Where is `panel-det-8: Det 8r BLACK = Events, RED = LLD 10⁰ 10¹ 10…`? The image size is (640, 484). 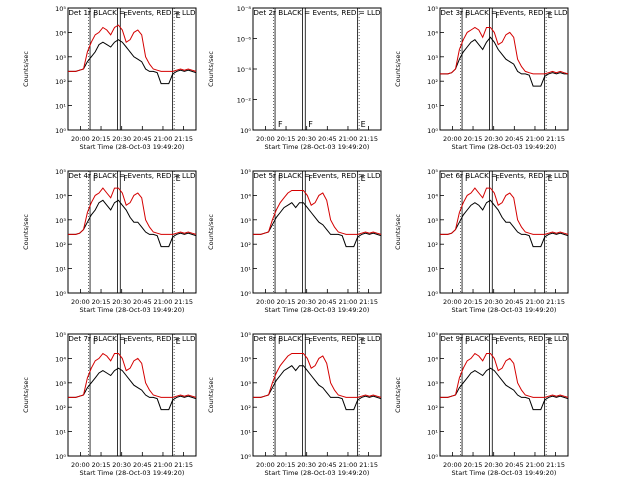 panel-det-8: Det 8r BLACK = Events, RED = LLD 10⁰ 10¹ 10… is located at coordinates (294, 404).